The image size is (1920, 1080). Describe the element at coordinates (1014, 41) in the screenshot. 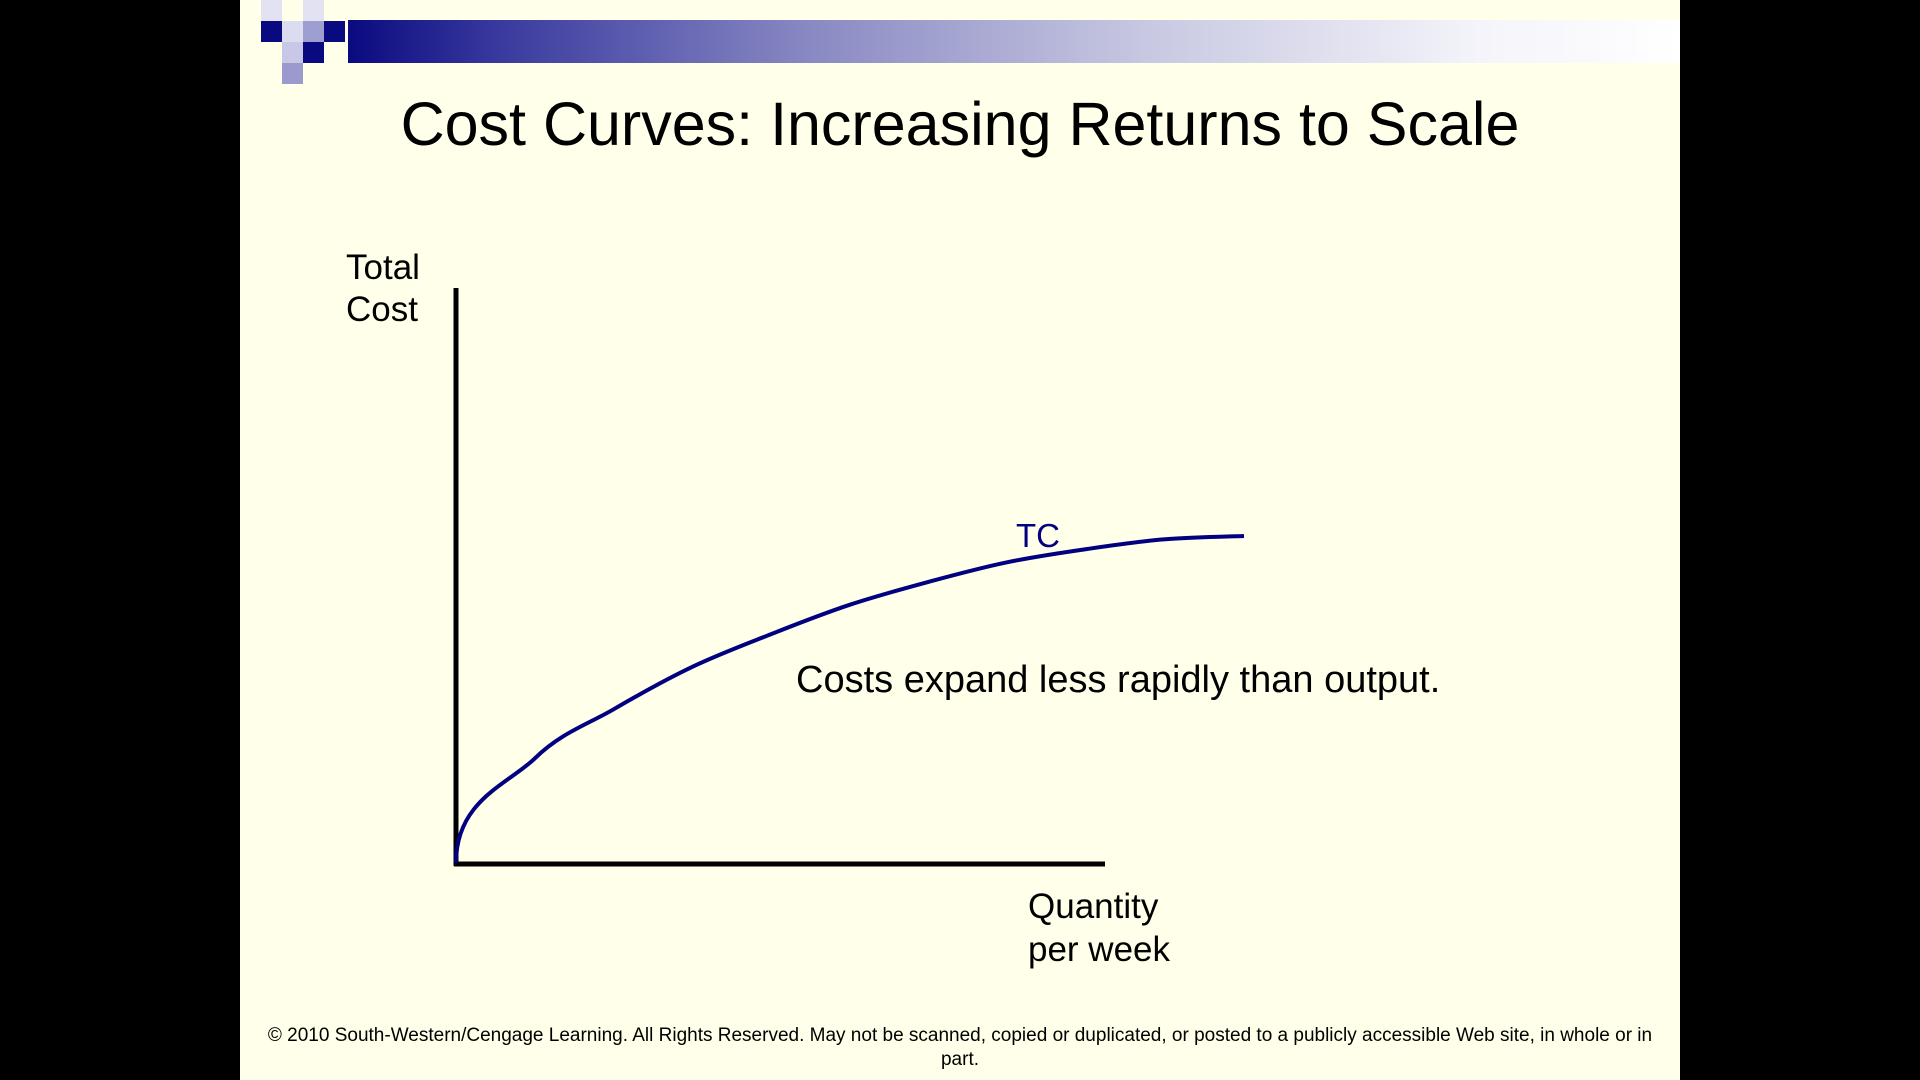

I see `header-gradient-bar` at that location.